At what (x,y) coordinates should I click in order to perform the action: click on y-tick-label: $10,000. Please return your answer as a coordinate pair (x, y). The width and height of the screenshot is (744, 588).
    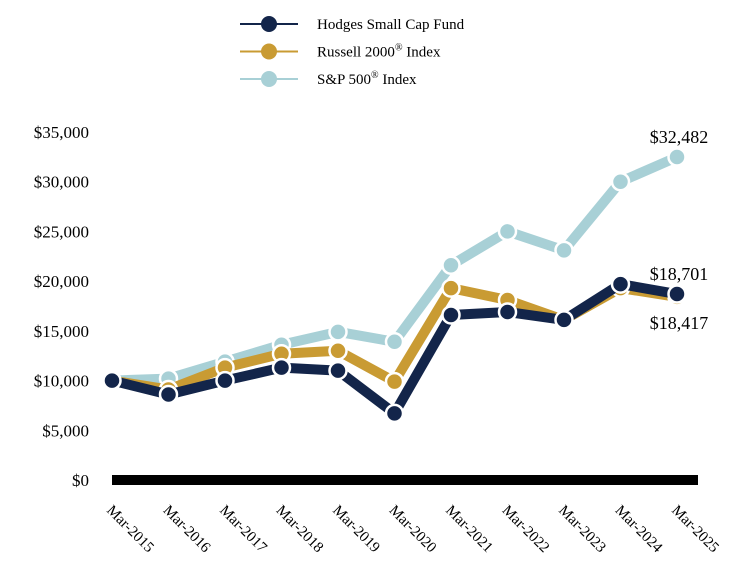
    Looking at the image, I should click on (61, 381).